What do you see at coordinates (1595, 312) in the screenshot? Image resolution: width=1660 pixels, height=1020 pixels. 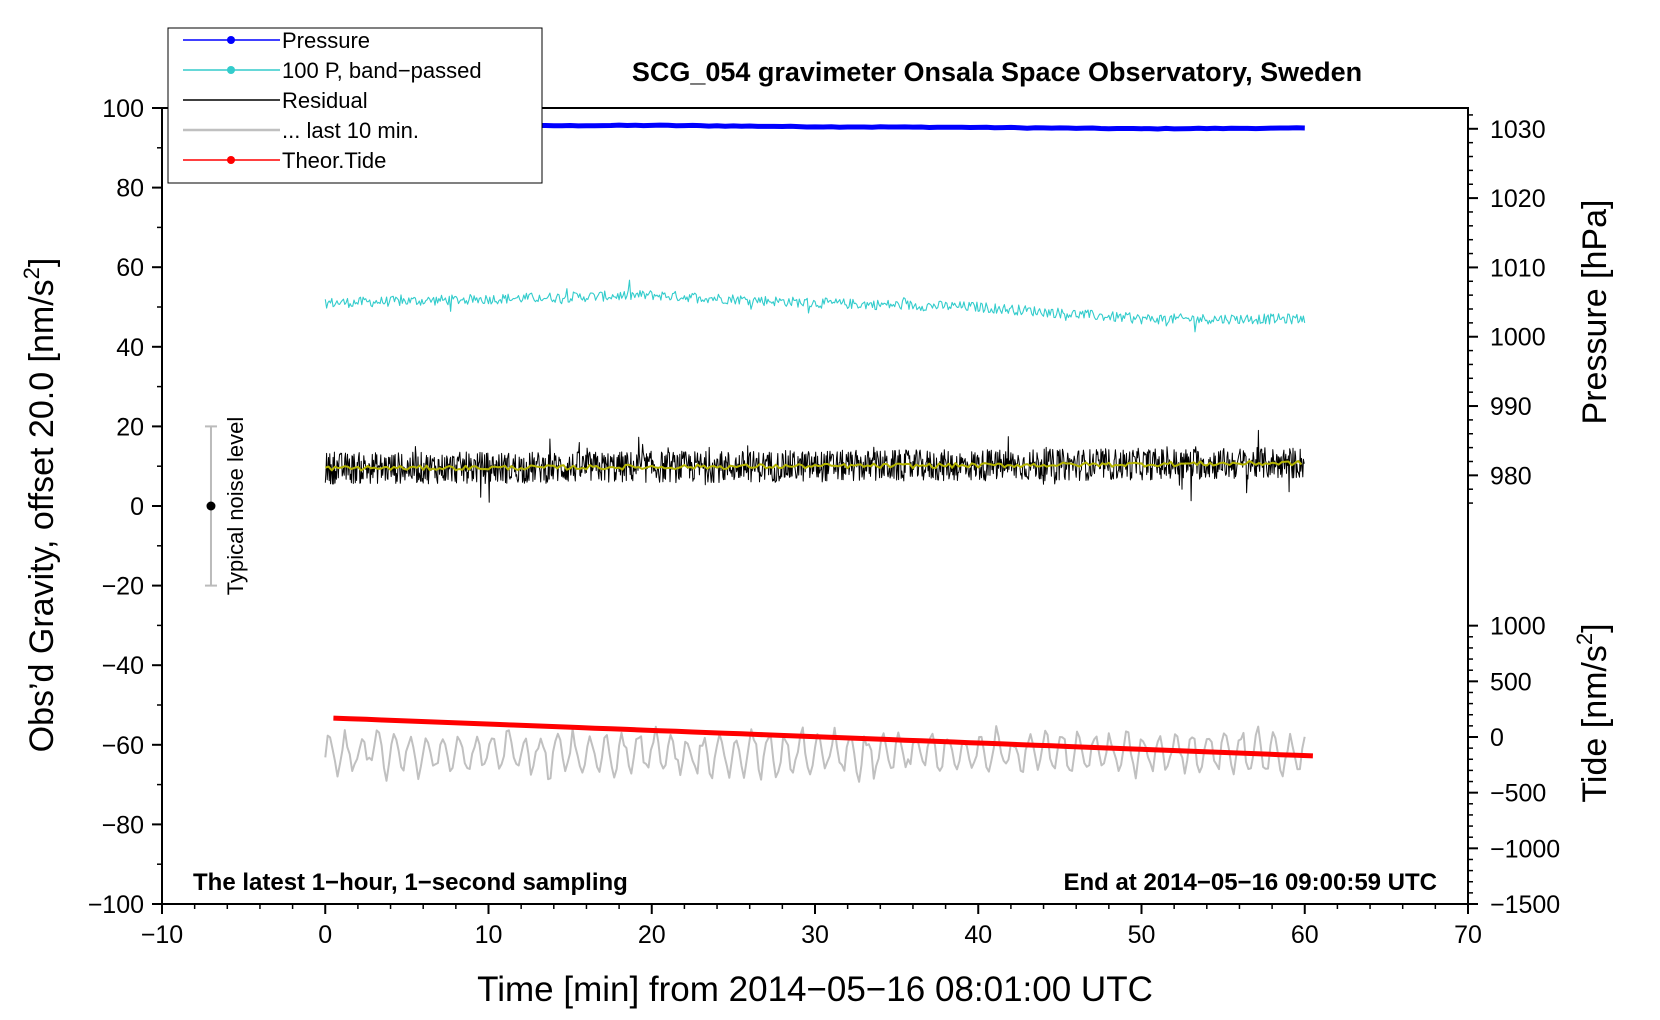 I see `y-axis-label-pressure: Pressure [hPa]` at bounding box center [1595, 312].